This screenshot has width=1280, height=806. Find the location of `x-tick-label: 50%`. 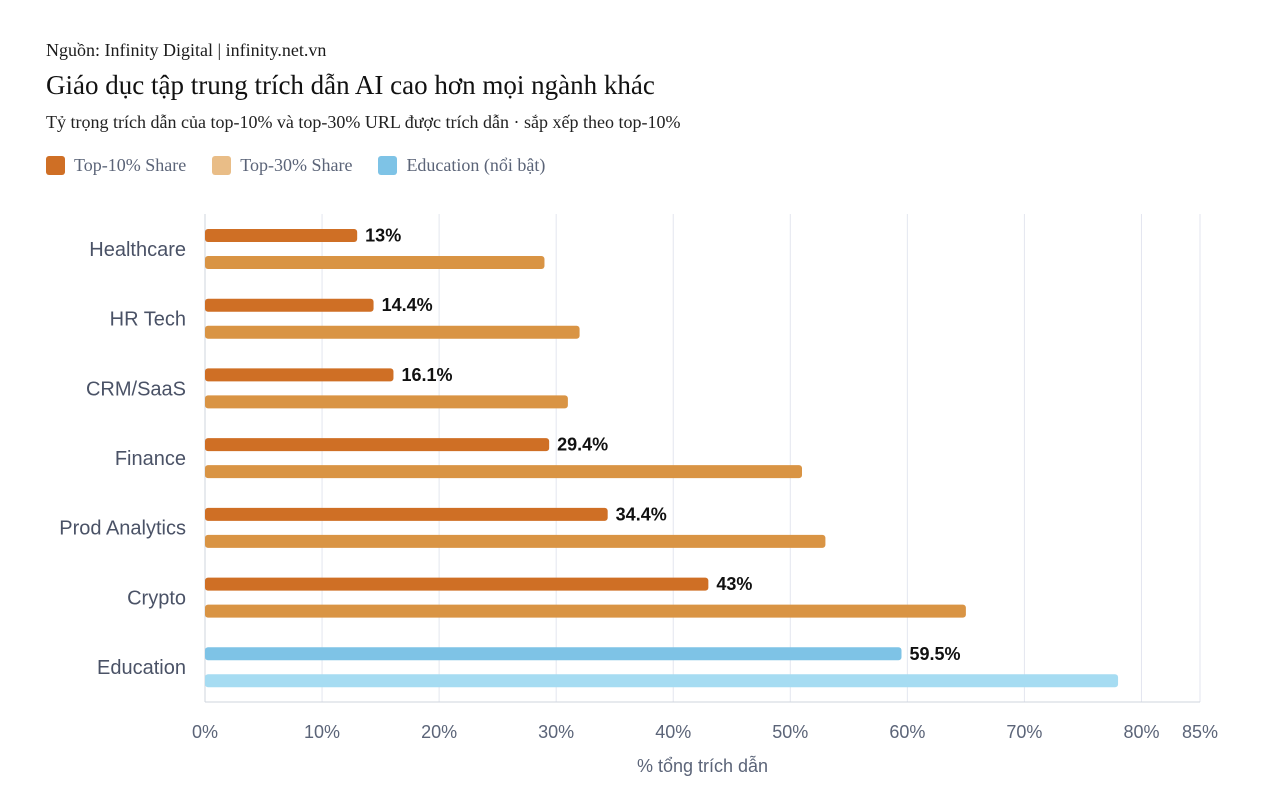

x-tick-label: 50% is located at coordinates (790, 732).